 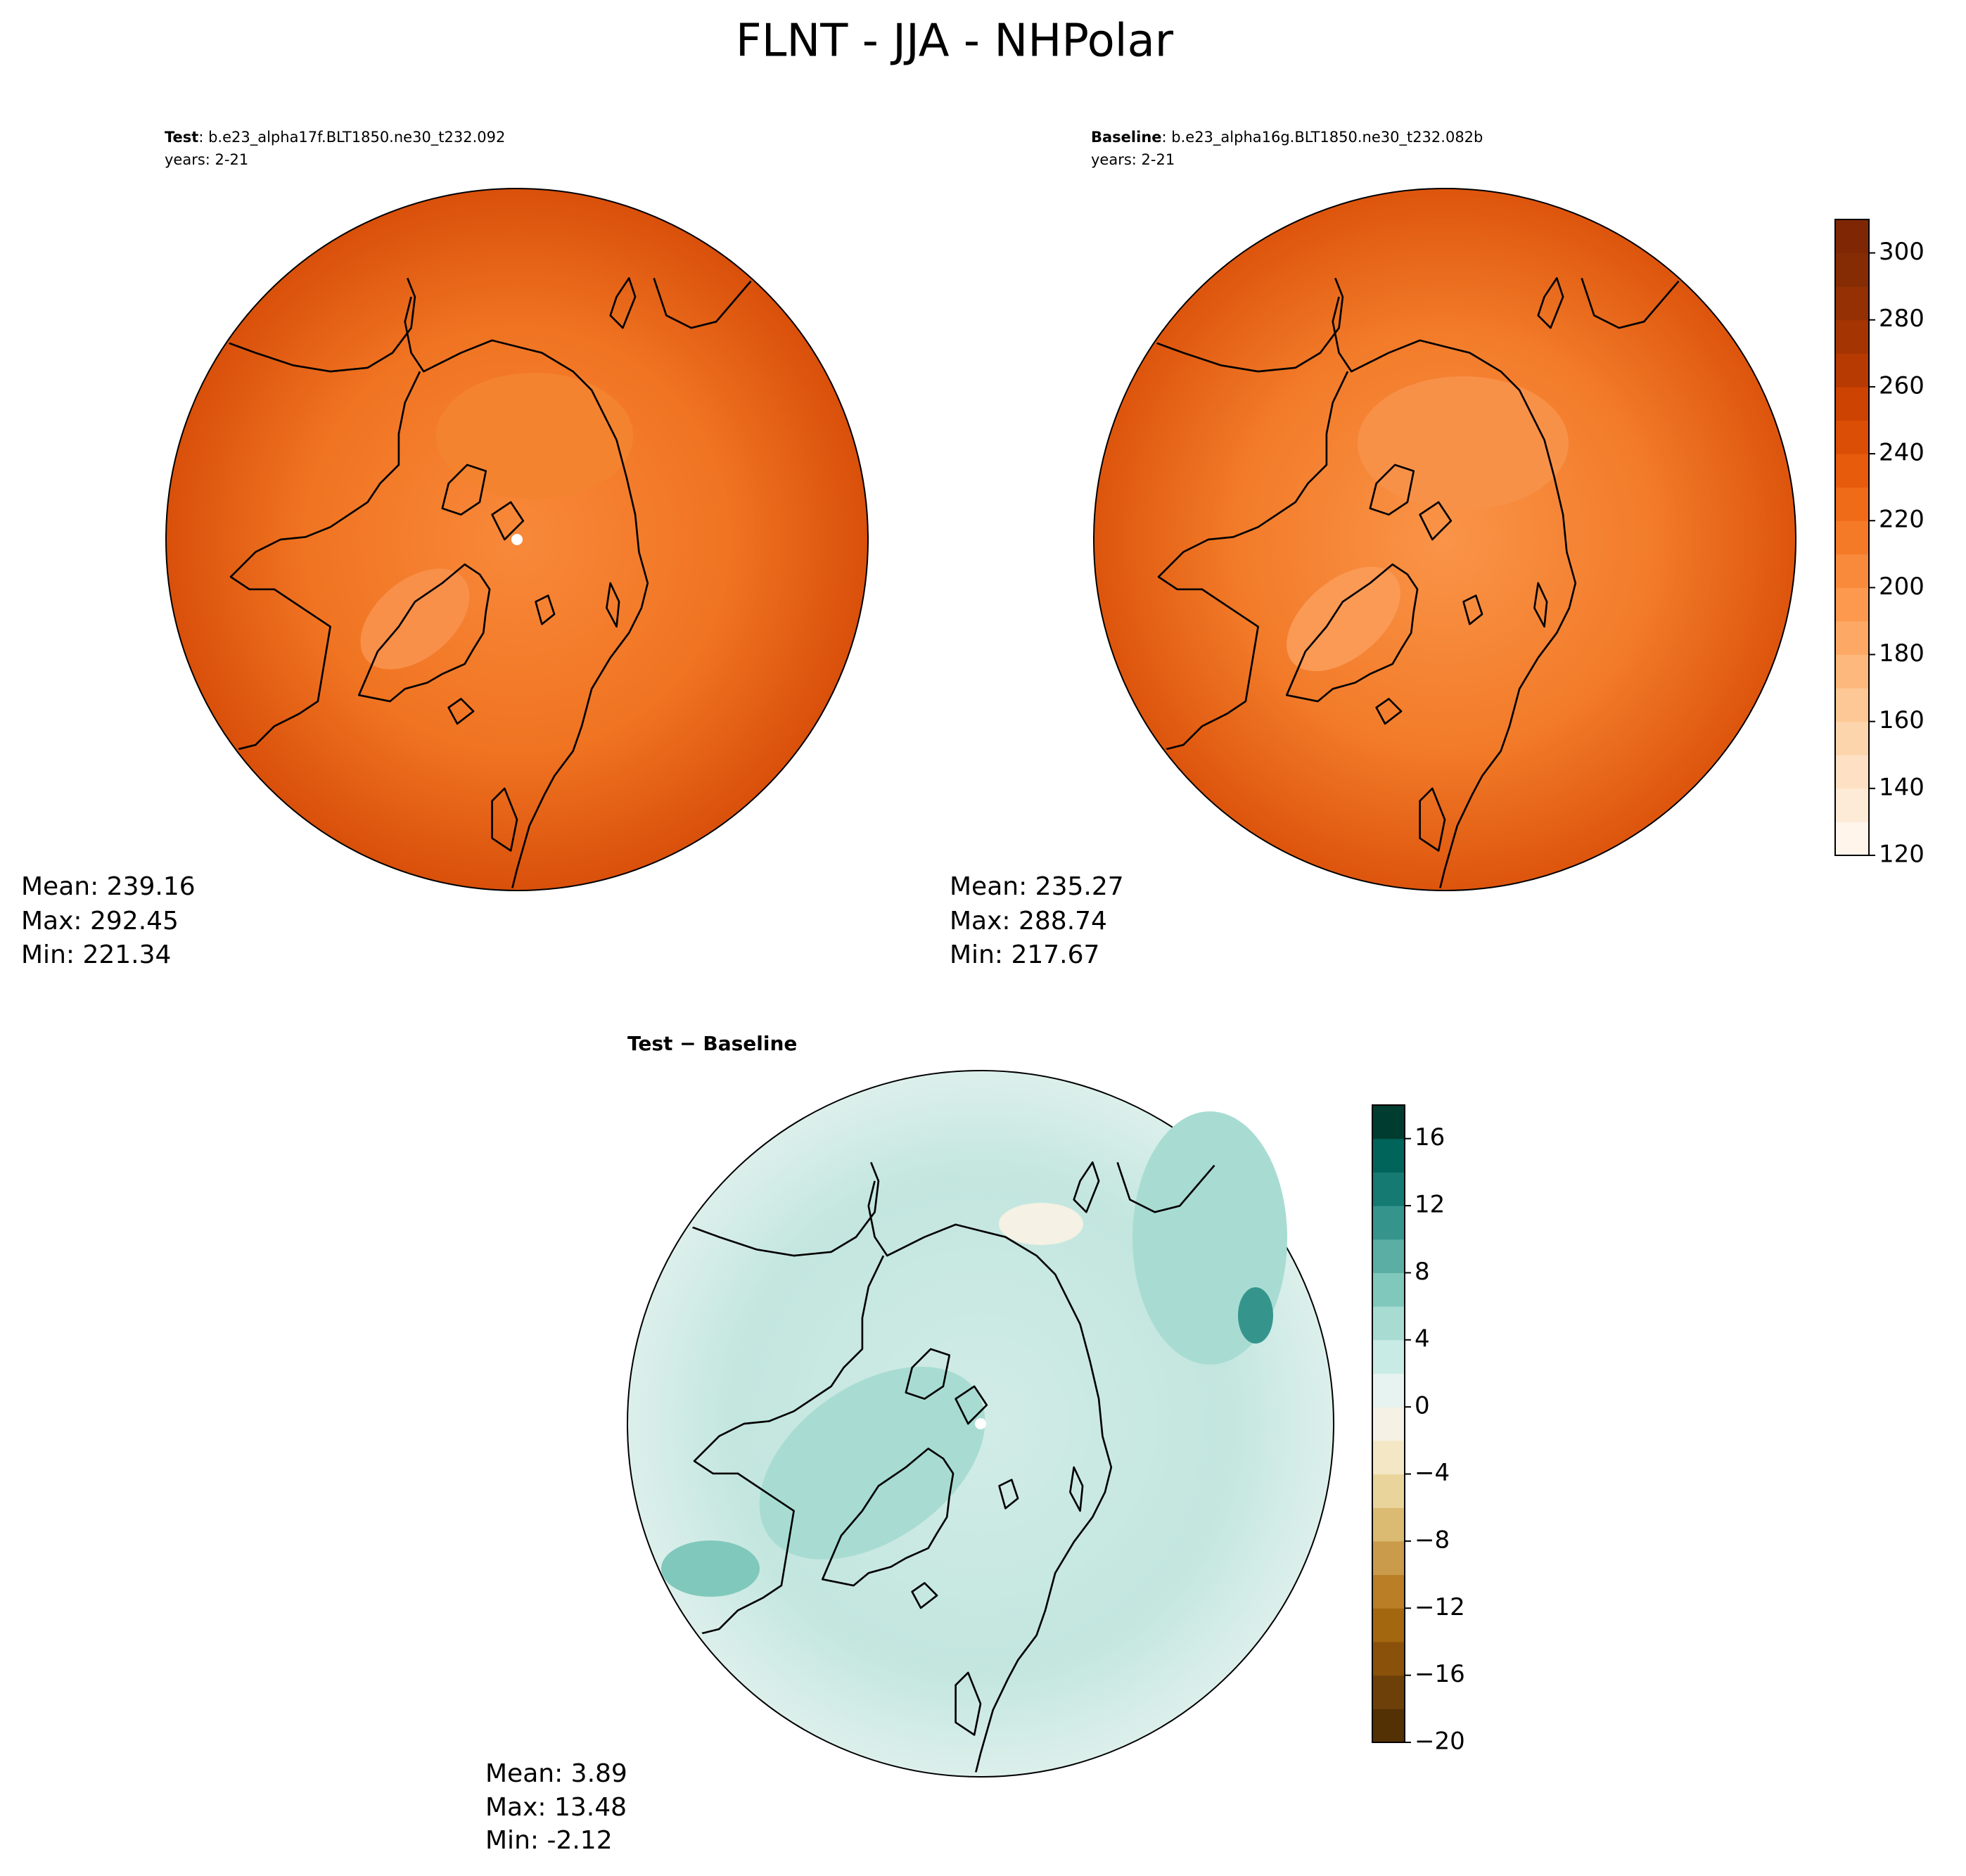 I want to click on colorbar-tick-label: −20, so click(x=1440, y=1742).